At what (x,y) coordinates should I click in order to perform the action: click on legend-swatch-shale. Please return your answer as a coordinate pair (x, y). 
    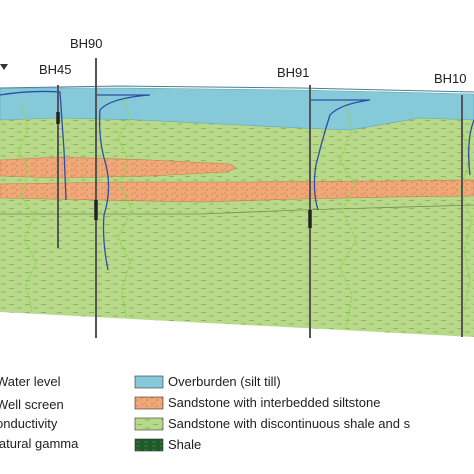
    Looking at the image, I should click on (149, 445).